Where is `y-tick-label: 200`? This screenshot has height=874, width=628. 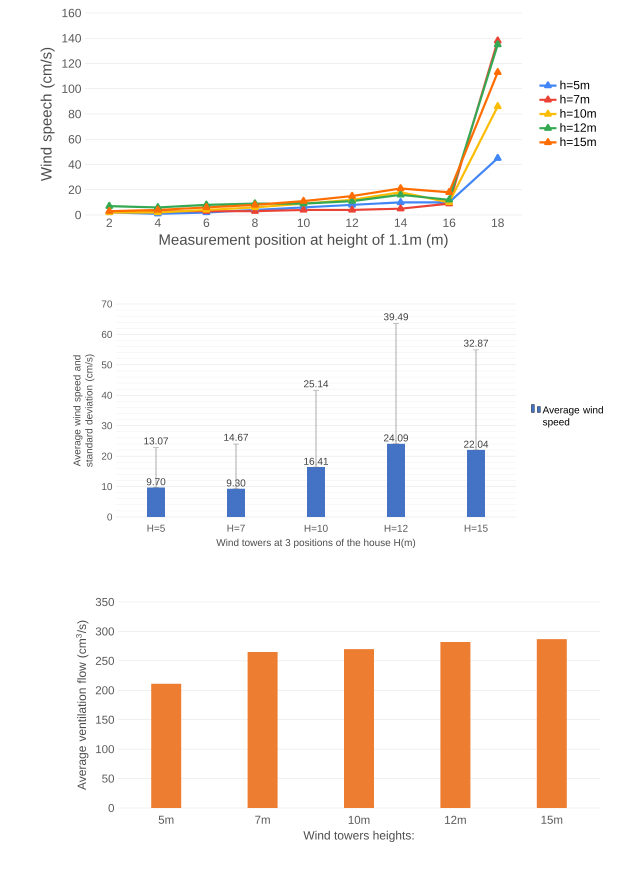
y-tick-label: 200 is located at coordinates (105, 690).